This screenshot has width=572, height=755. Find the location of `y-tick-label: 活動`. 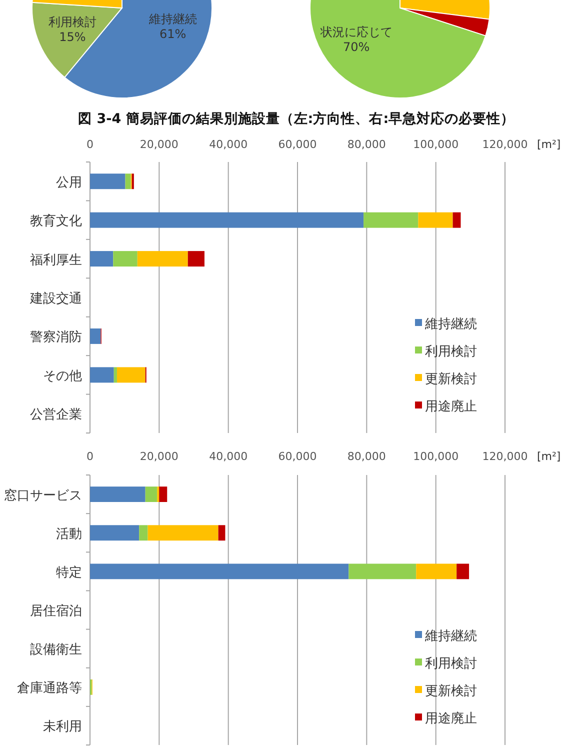

y-tick-label: 活動 is located at coordinates (69, 534).